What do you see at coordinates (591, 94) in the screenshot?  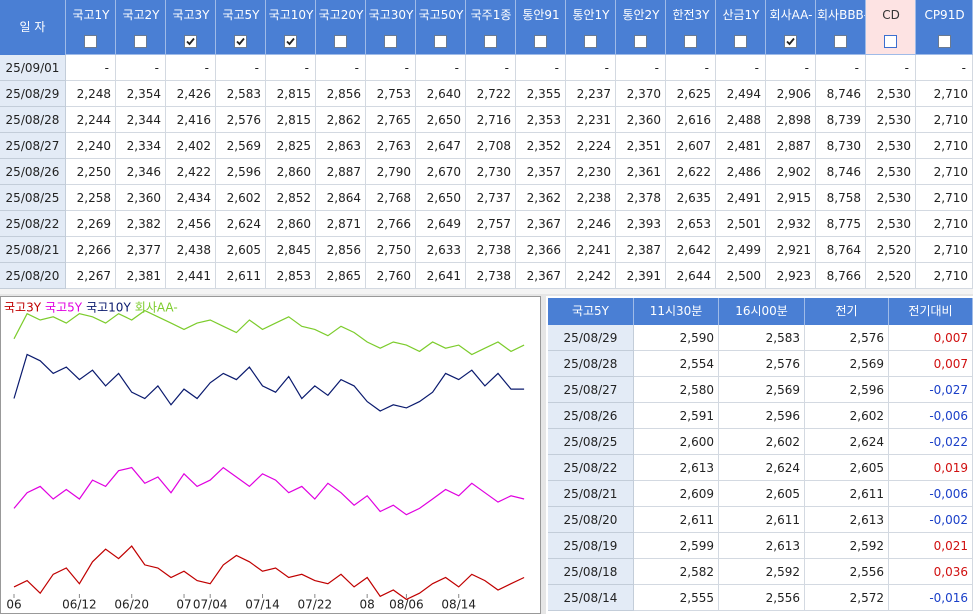 I see `rate-cell: 2,237` at bounding box center [591, 94].